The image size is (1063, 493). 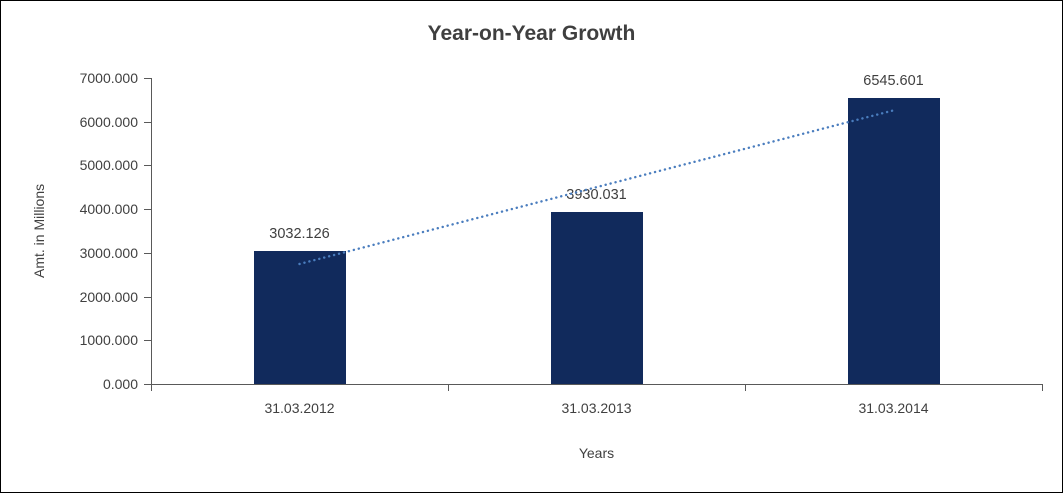 What do you see at coordinates (893, 80) in the screenshot?
I see `bar-data-label: 6545.601` at bounding box center [893, 80].